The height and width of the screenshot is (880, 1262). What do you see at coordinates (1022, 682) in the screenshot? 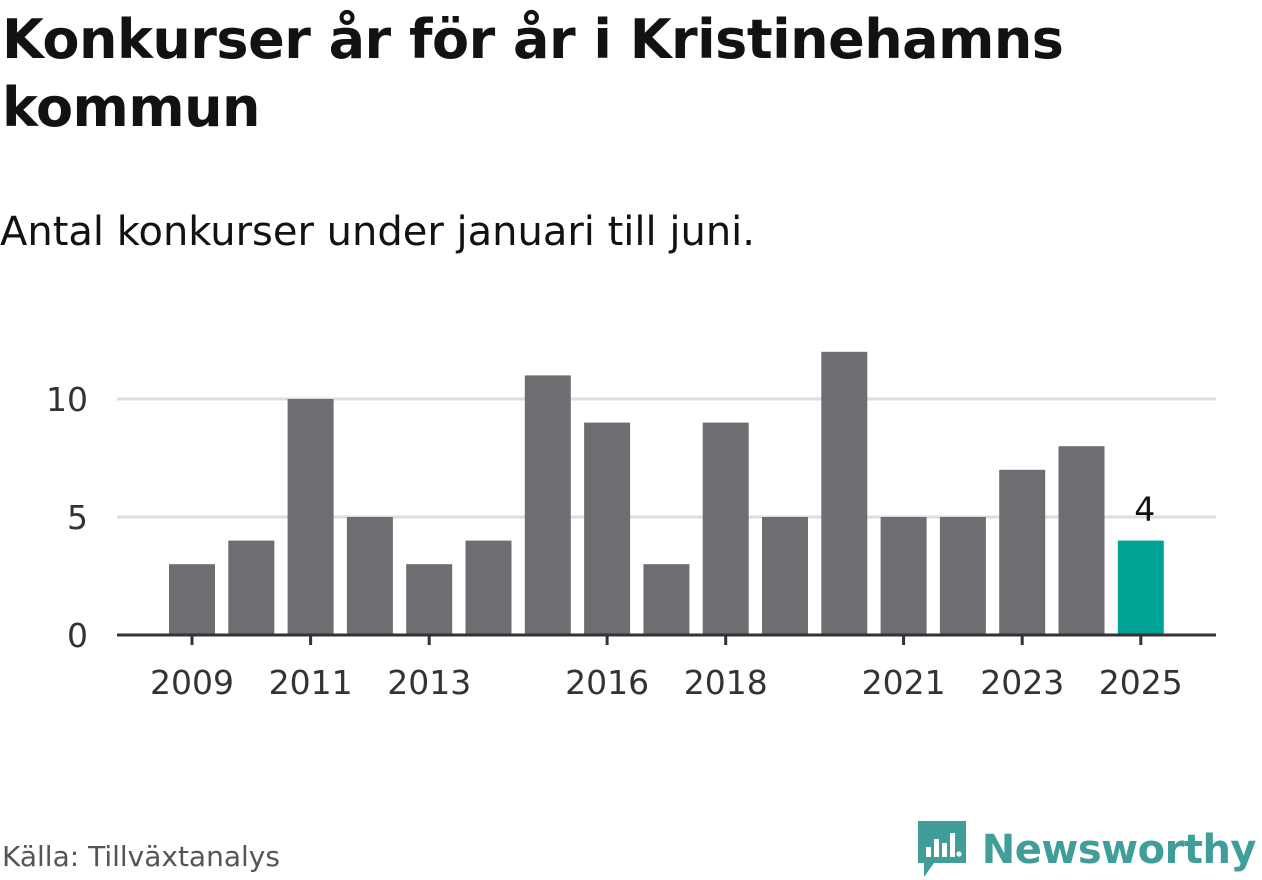
I see `x-tick-label-2023: 2023` at bounding box center [1022, 682].